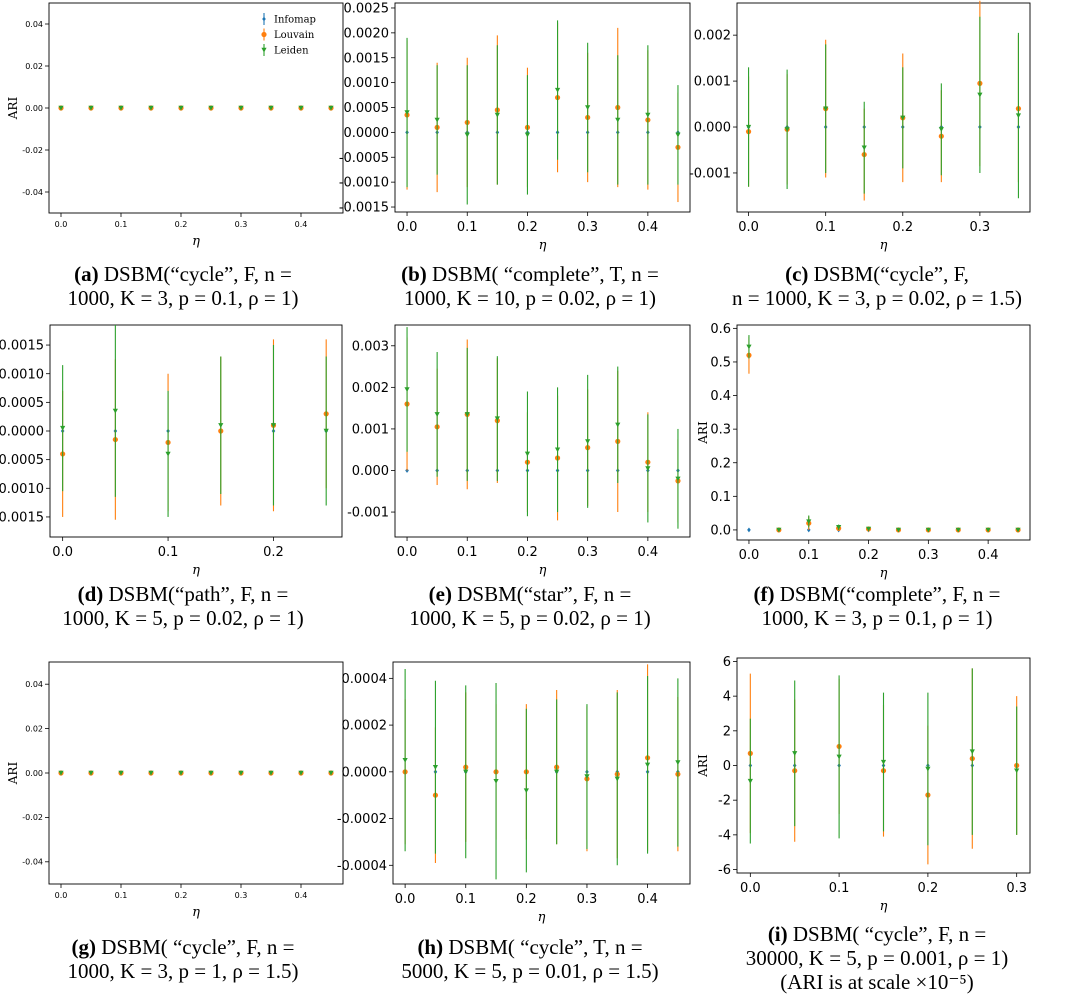 Image resolution: width=1068 pixels, height=1001 pixels. What do you see at coordinates (367, 133) in the screenshot?
I see `y-tick-label: 0.0000` at bounding box center [367, 133].